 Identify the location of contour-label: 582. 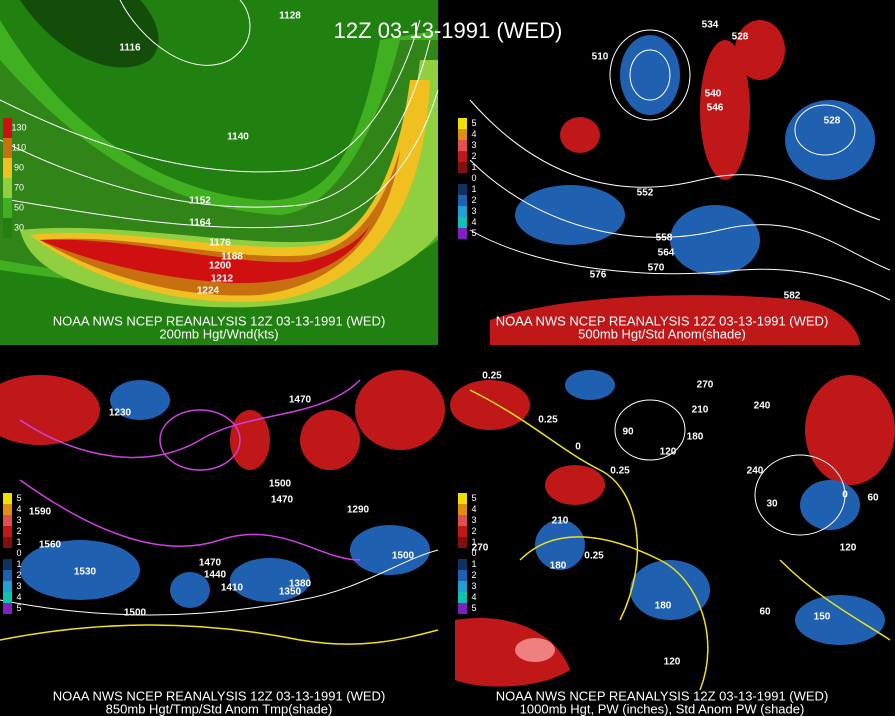
(792, 296).